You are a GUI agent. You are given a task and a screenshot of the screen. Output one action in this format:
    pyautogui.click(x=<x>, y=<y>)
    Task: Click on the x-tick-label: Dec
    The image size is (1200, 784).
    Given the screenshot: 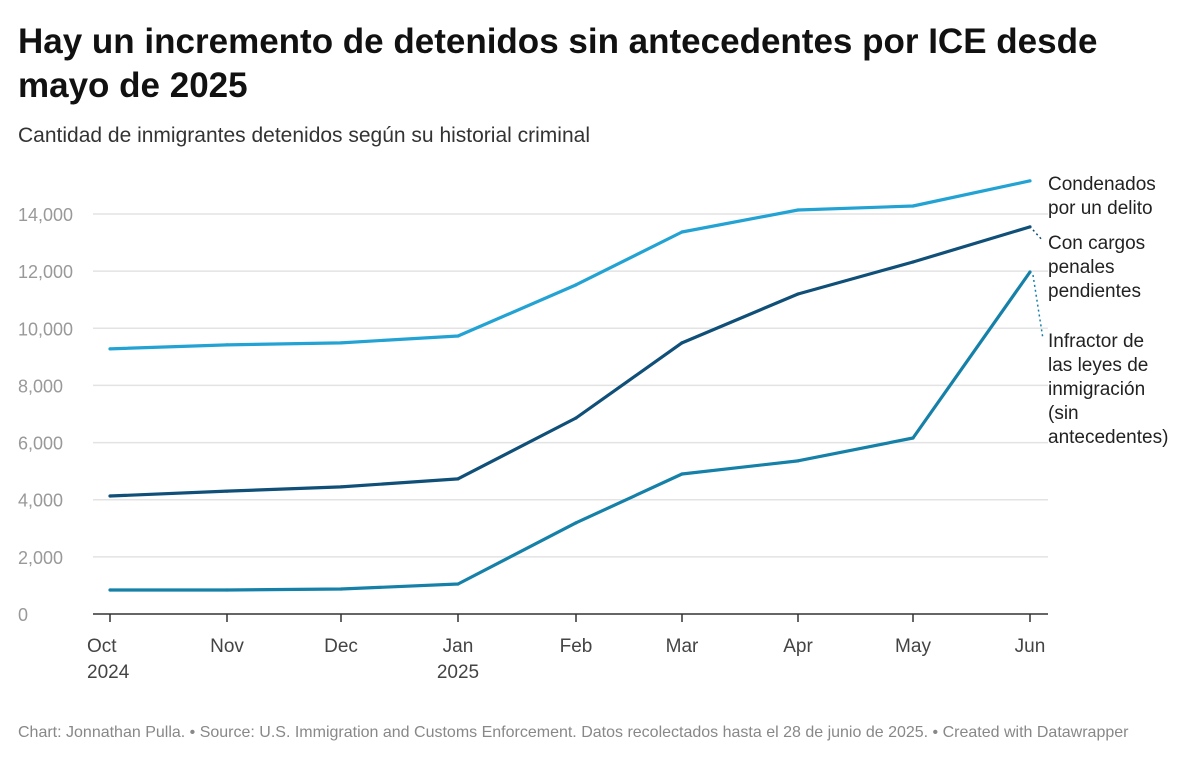 What is the action you would take?
    pyautogui.click(x=341, y=646)
    